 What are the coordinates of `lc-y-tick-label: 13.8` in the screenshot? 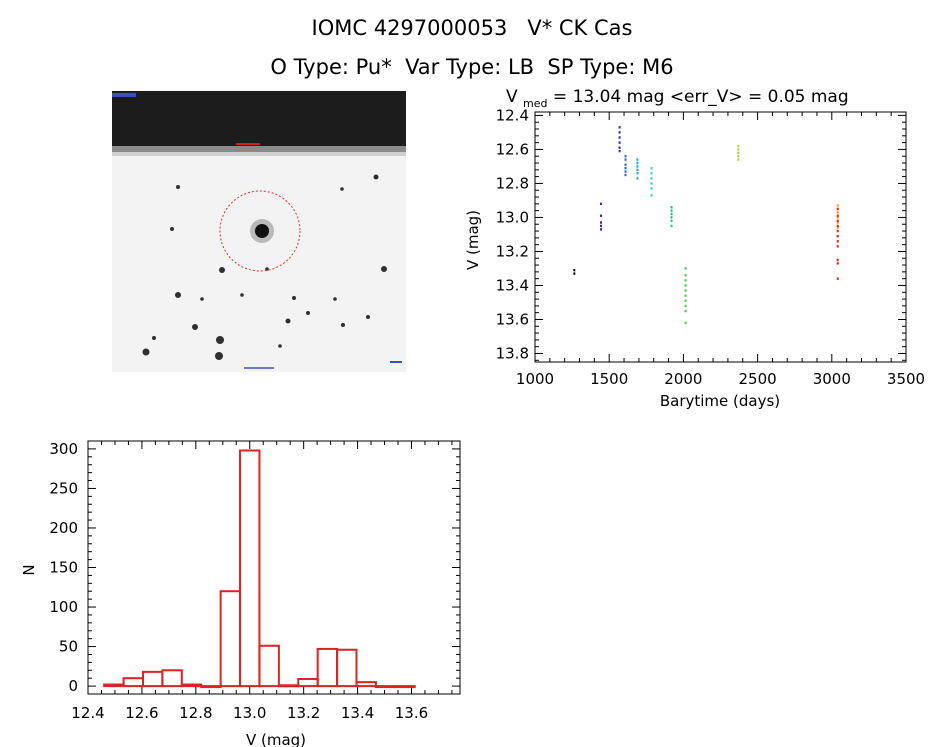 It's located at (512, 353).